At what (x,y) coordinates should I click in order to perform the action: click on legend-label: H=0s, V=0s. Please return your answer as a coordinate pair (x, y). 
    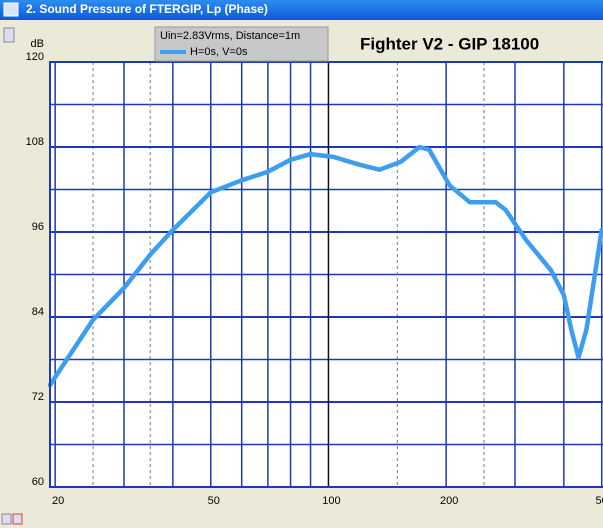
    Looking at the image, I should click on (219, 52).